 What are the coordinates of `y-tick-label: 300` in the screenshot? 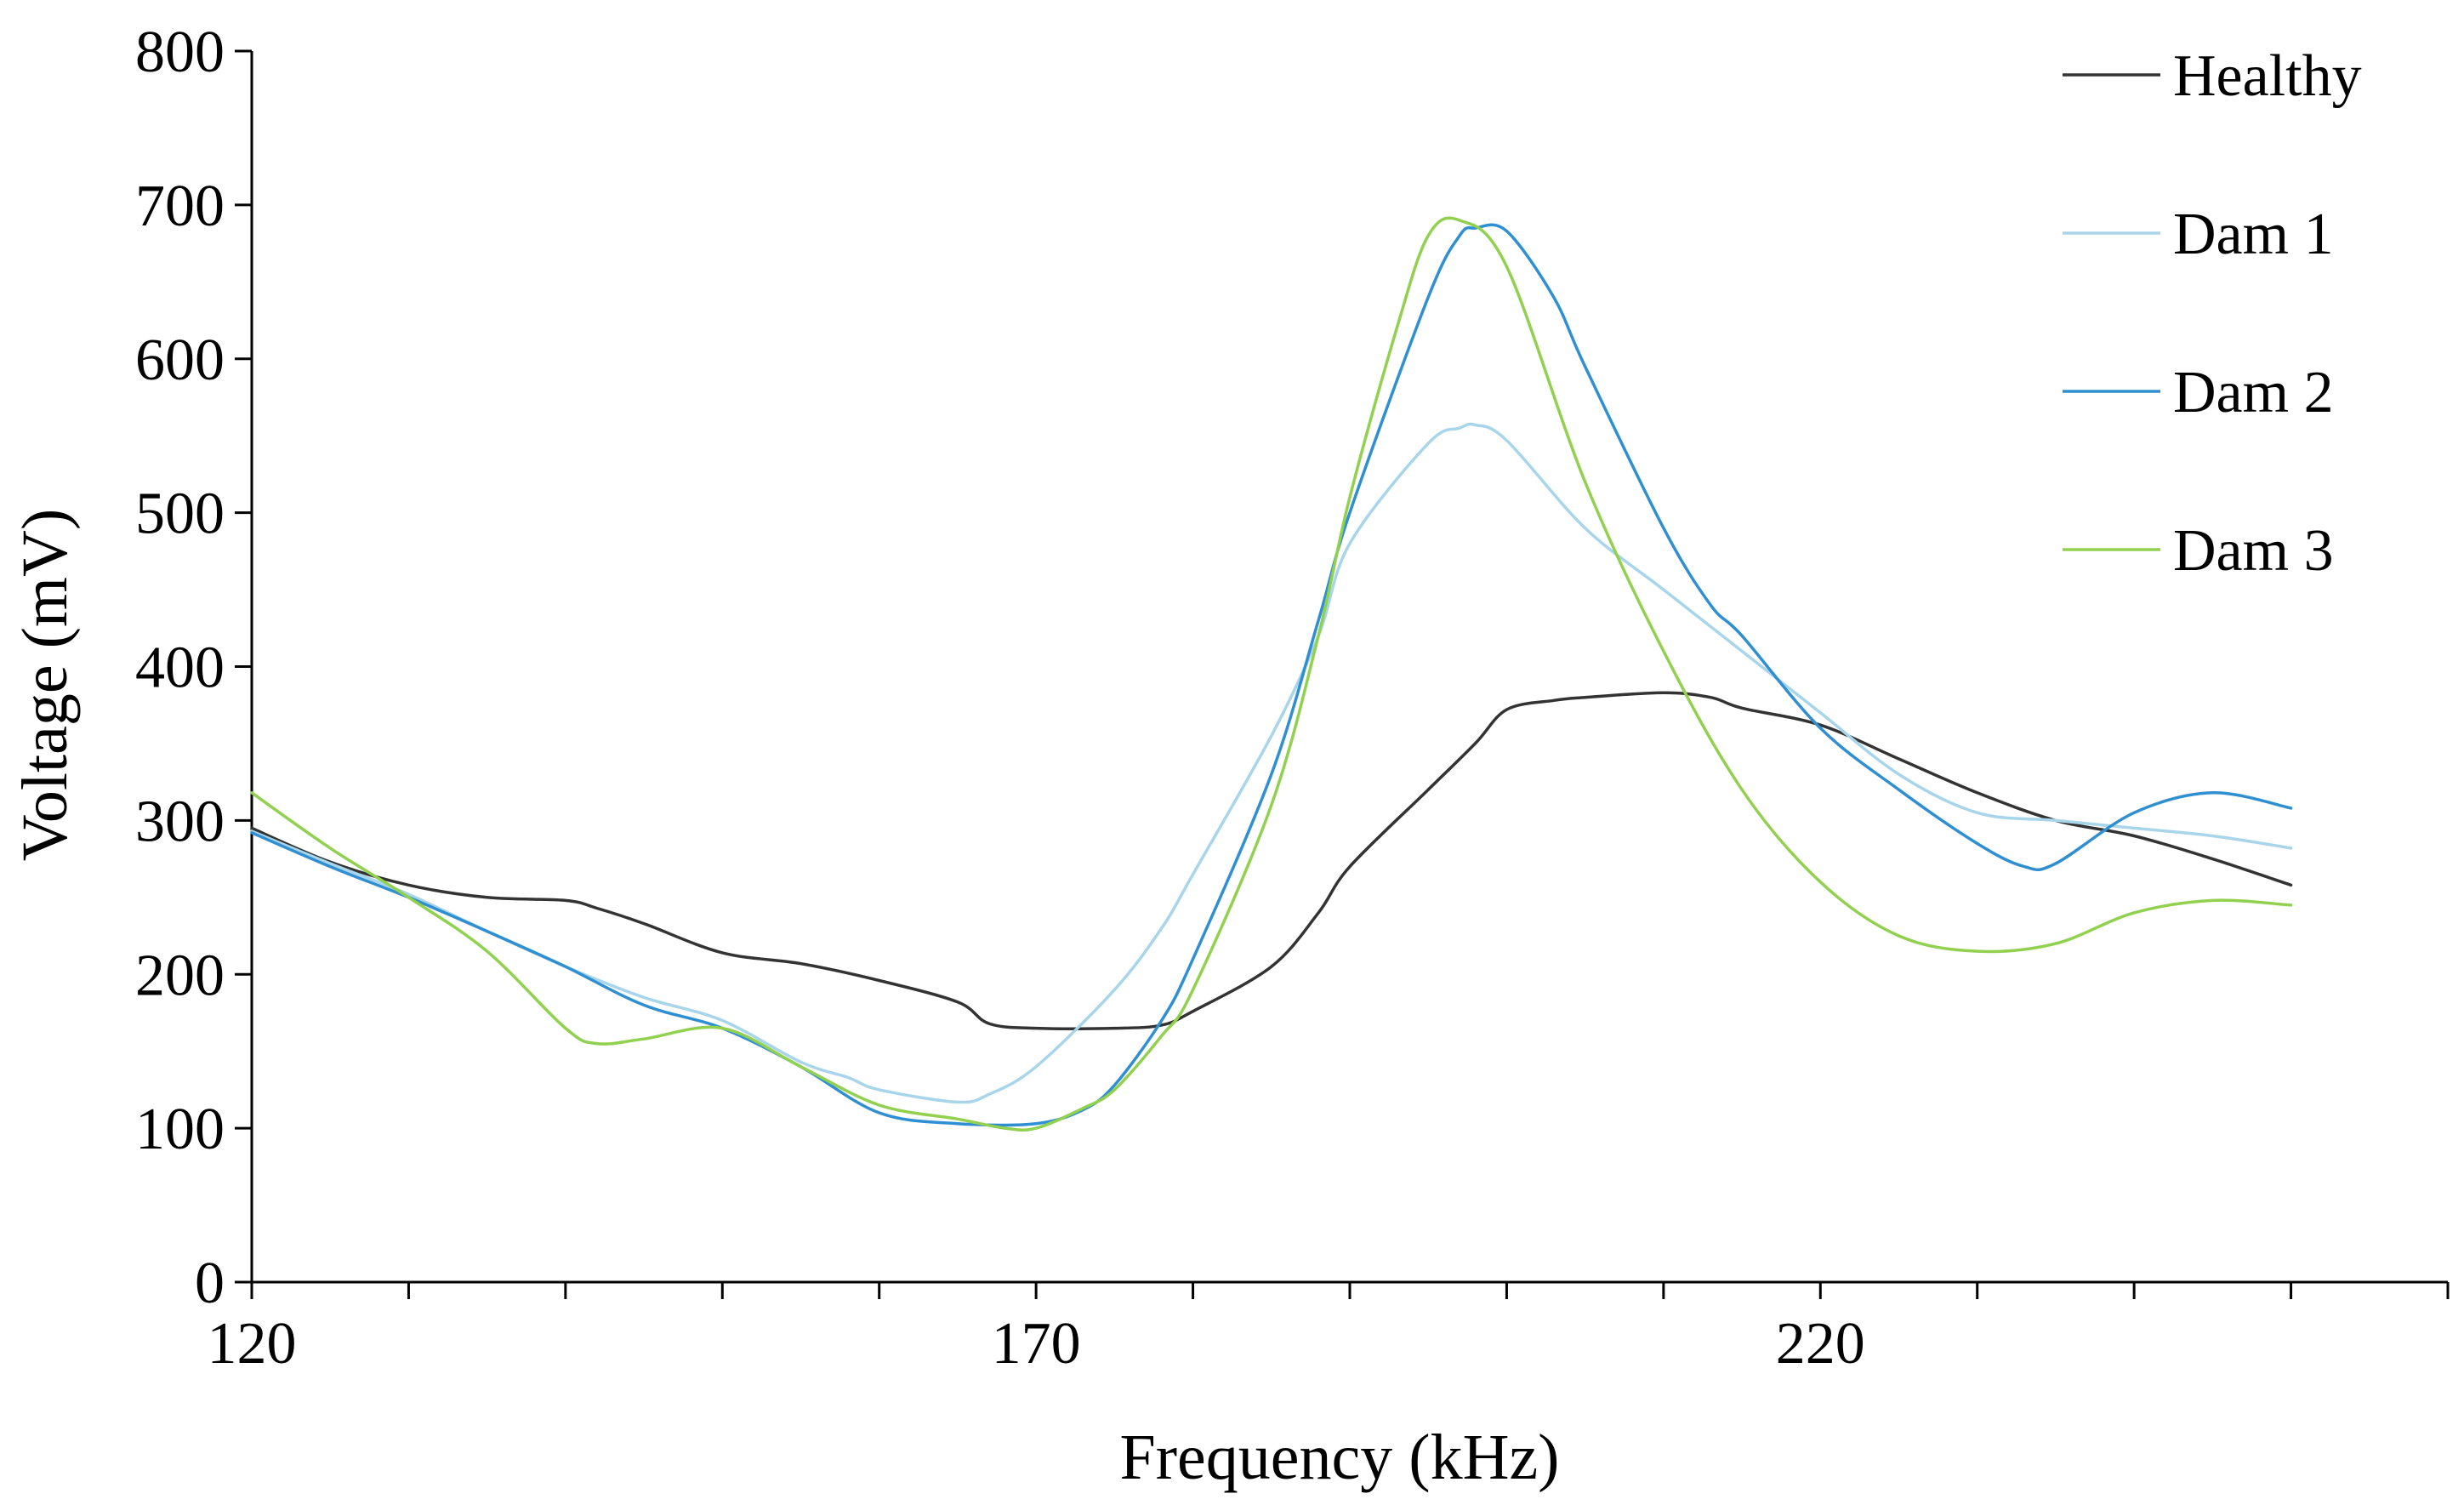 It's located at (180, 821).